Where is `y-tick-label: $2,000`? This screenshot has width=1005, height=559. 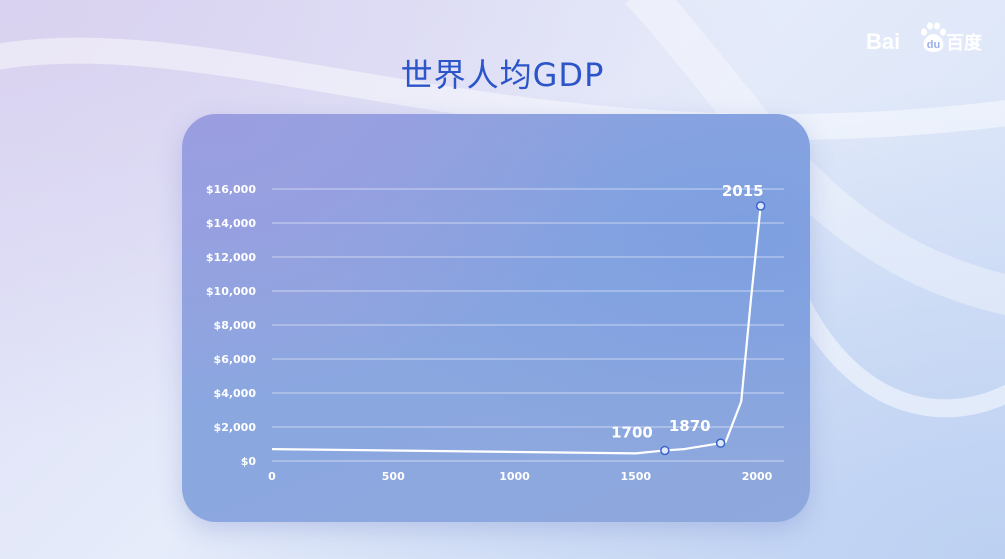 y-tick-label: $2,000 is located at coordinates (235, 427).